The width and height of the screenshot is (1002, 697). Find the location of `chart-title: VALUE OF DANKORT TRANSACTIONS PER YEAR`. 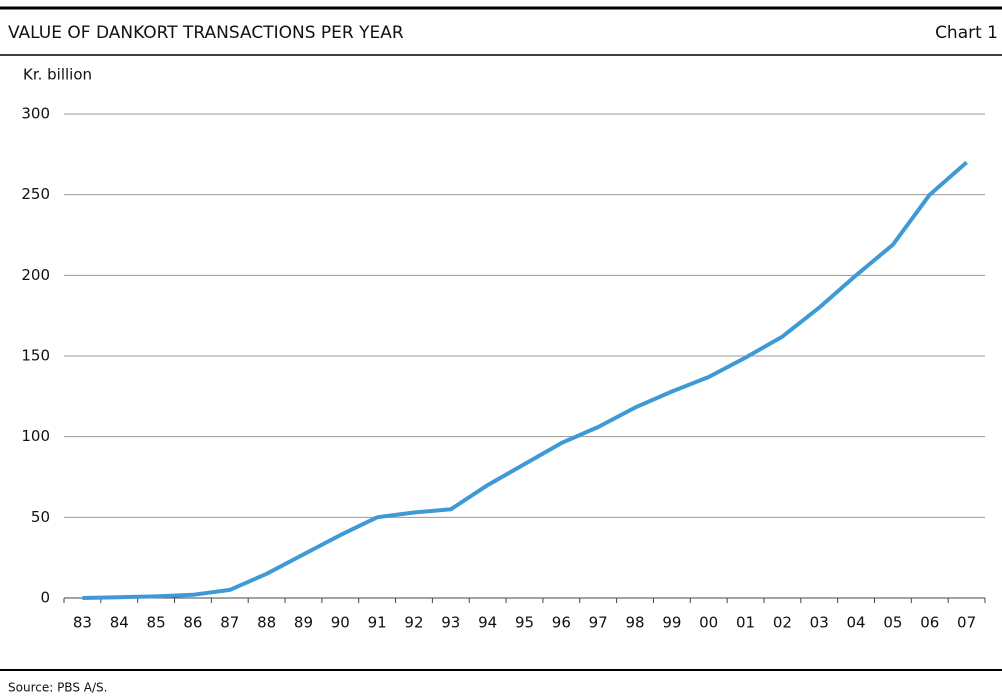

chart-title: VALUE OF DANKORT TRANSACTIONS PER YEAR is located at coordinates (206, 33).